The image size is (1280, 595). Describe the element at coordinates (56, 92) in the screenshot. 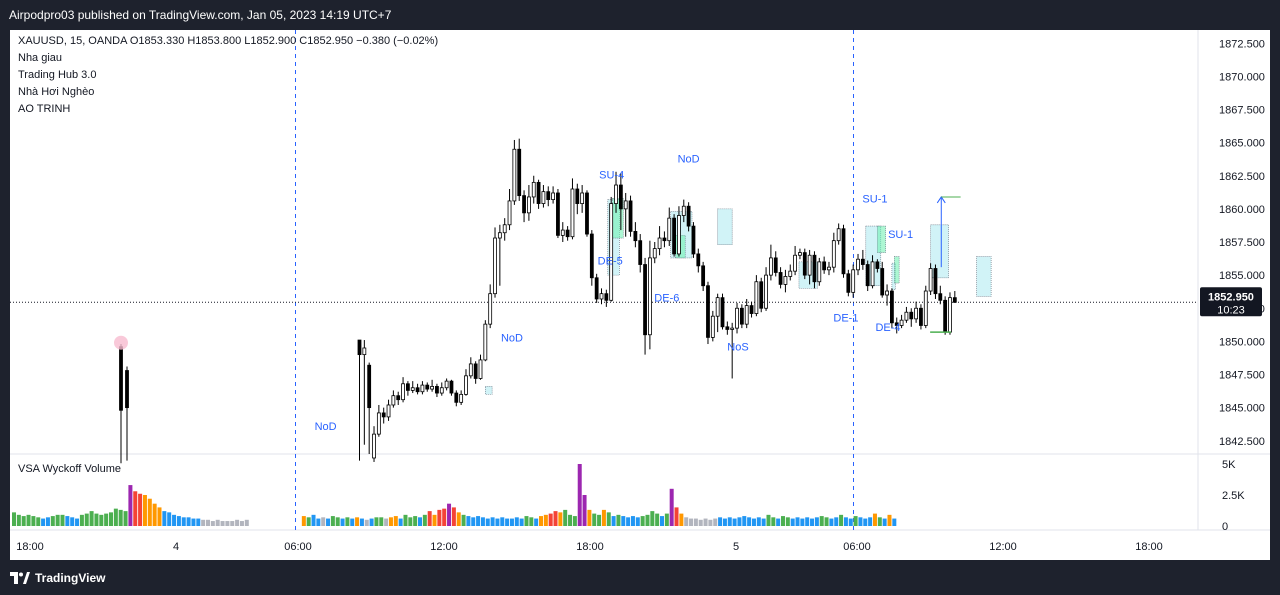

I see `indicator-legend-3: Nhà Hơi Nghèo` at that location.